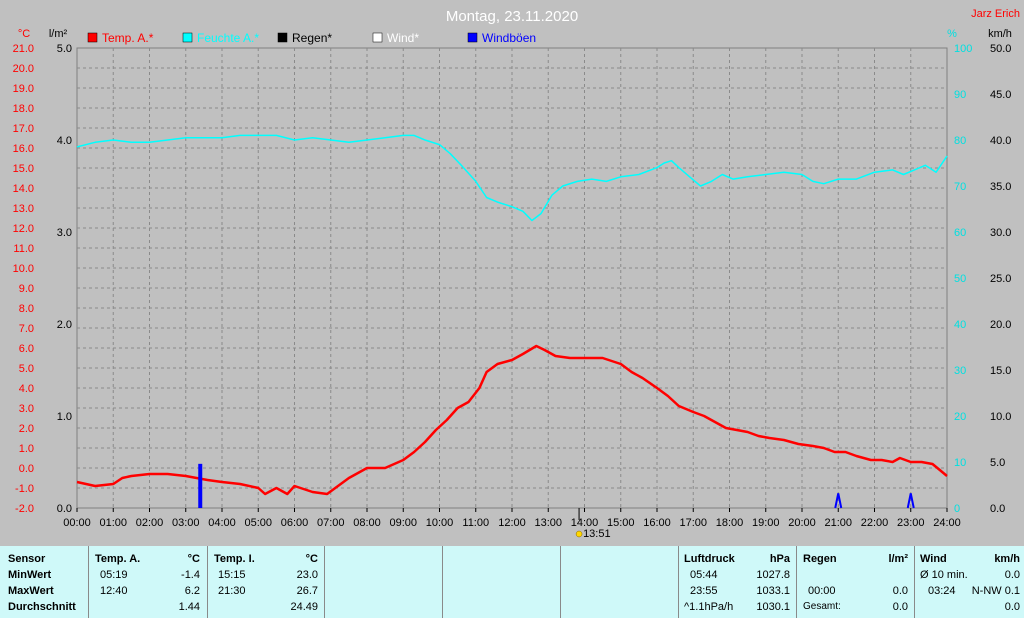 This screenshot has width=1024, height=618. Describe the element at coordinates (307, 591) in the screenshot. I see `temp-i-max-value: 26.7` at that location.